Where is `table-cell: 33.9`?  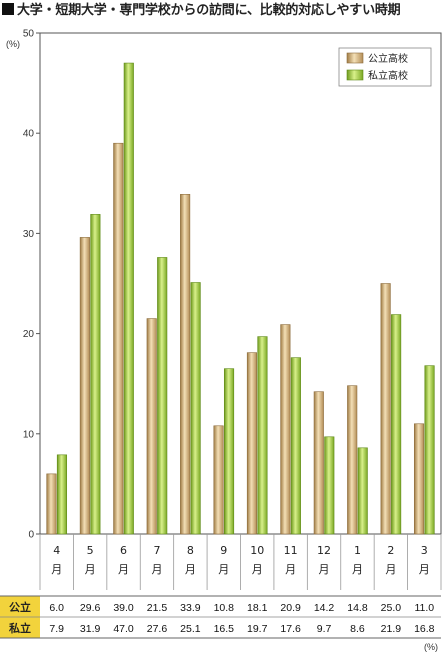
table-cell: 33.9 is located at coordinates (190, 608).